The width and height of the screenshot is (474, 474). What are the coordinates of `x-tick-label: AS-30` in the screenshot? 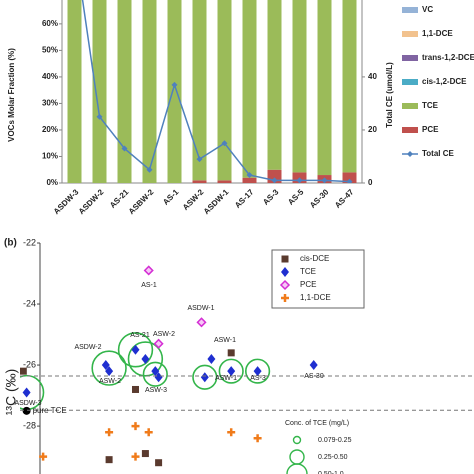 It's located at (319, 198).